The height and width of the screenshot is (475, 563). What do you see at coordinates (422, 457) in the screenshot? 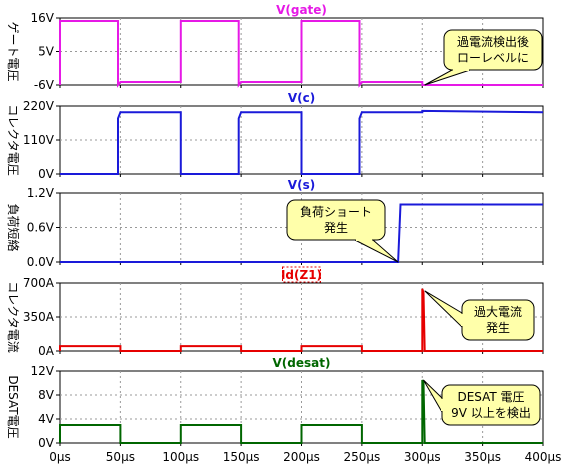
I see `x-tick-label: 300µs` at bounding box center [422, 457].